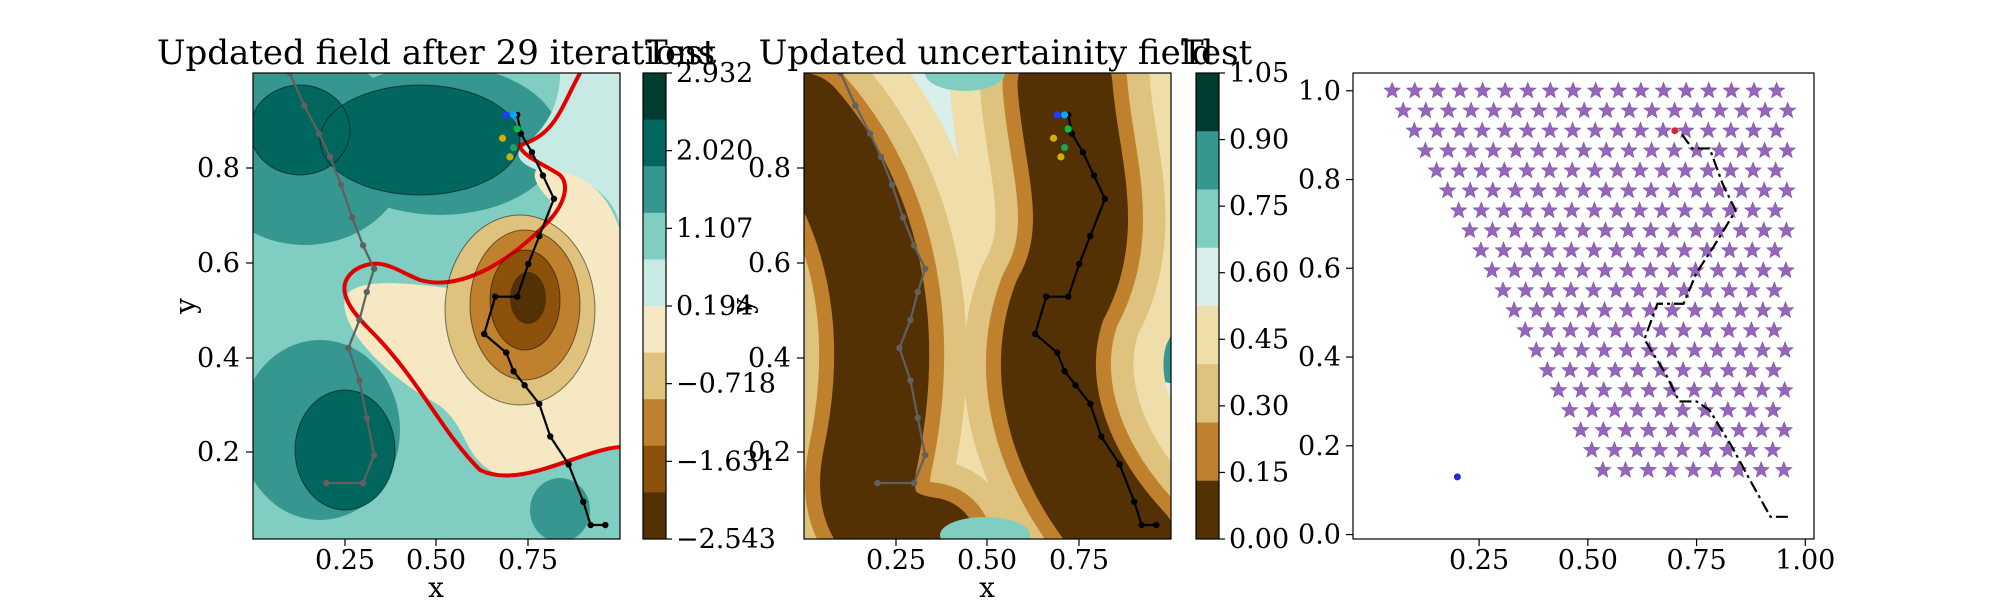 This screenshot has height=600, width=2000. I want to click on highlight-point, so click(1457, 477).